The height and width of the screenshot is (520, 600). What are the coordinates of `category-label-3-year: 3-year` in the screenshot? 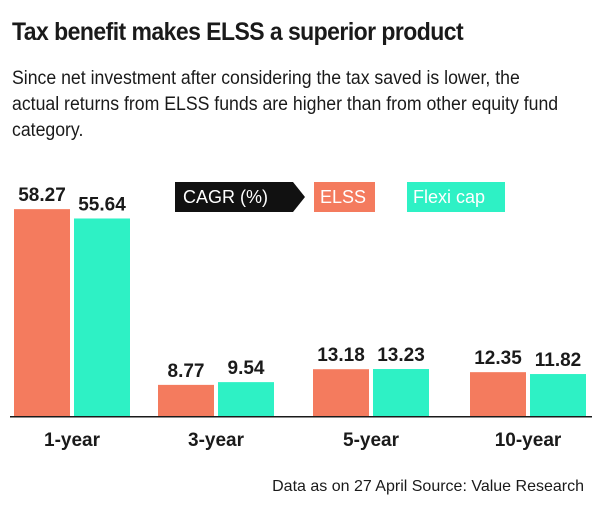 It's located at (216, 440).